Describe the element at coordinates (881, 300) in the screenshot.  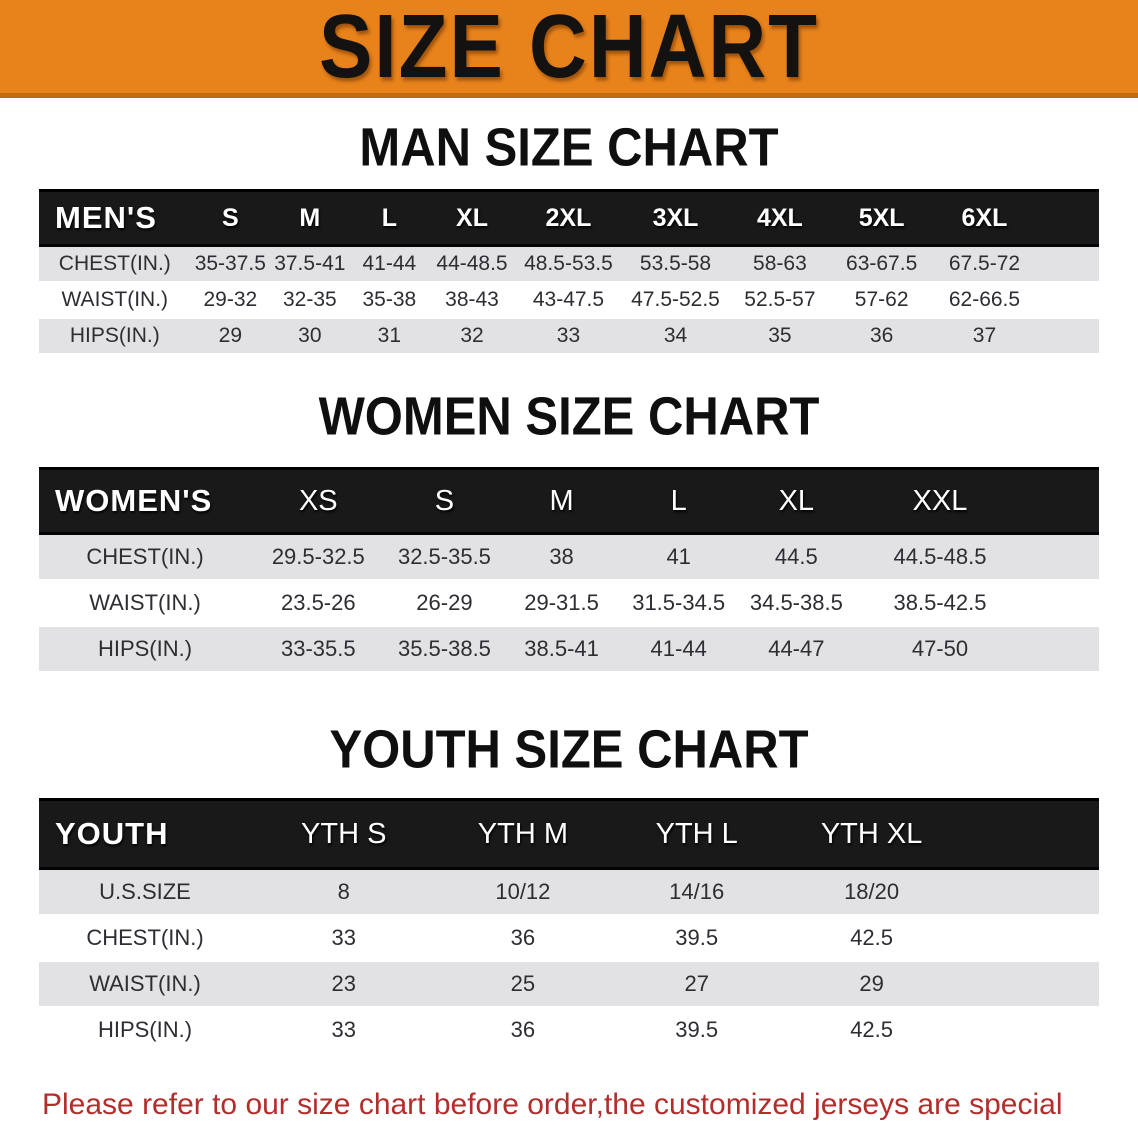
I see `size-value-cell: 57-62` at that location.